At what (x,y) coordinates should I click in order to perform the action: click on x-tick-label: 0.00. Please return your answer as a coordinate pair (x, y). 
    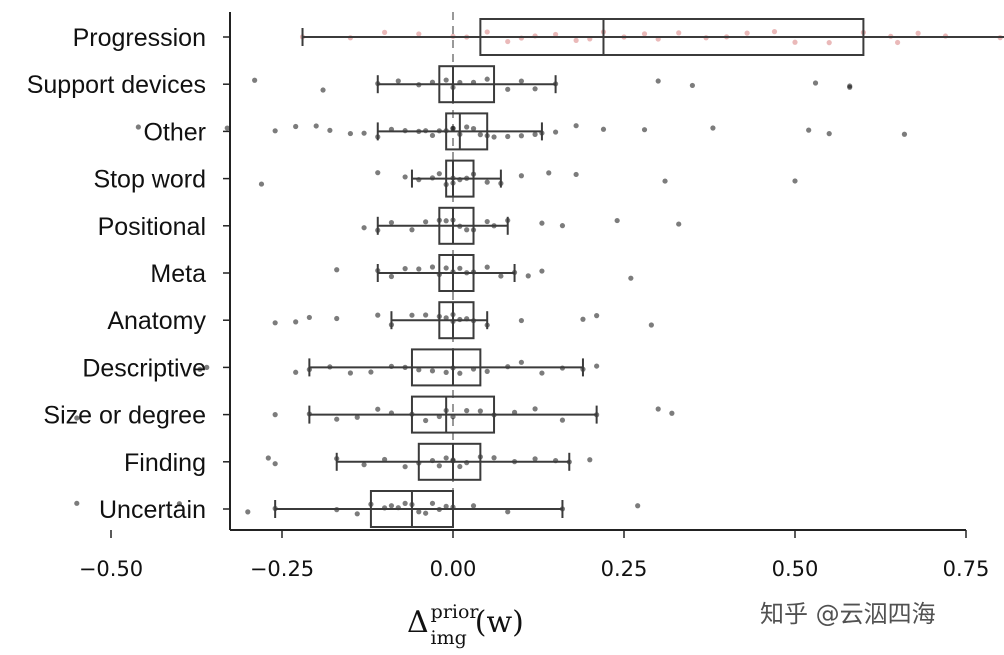
    Looking at the image, I should click on (453, 569).